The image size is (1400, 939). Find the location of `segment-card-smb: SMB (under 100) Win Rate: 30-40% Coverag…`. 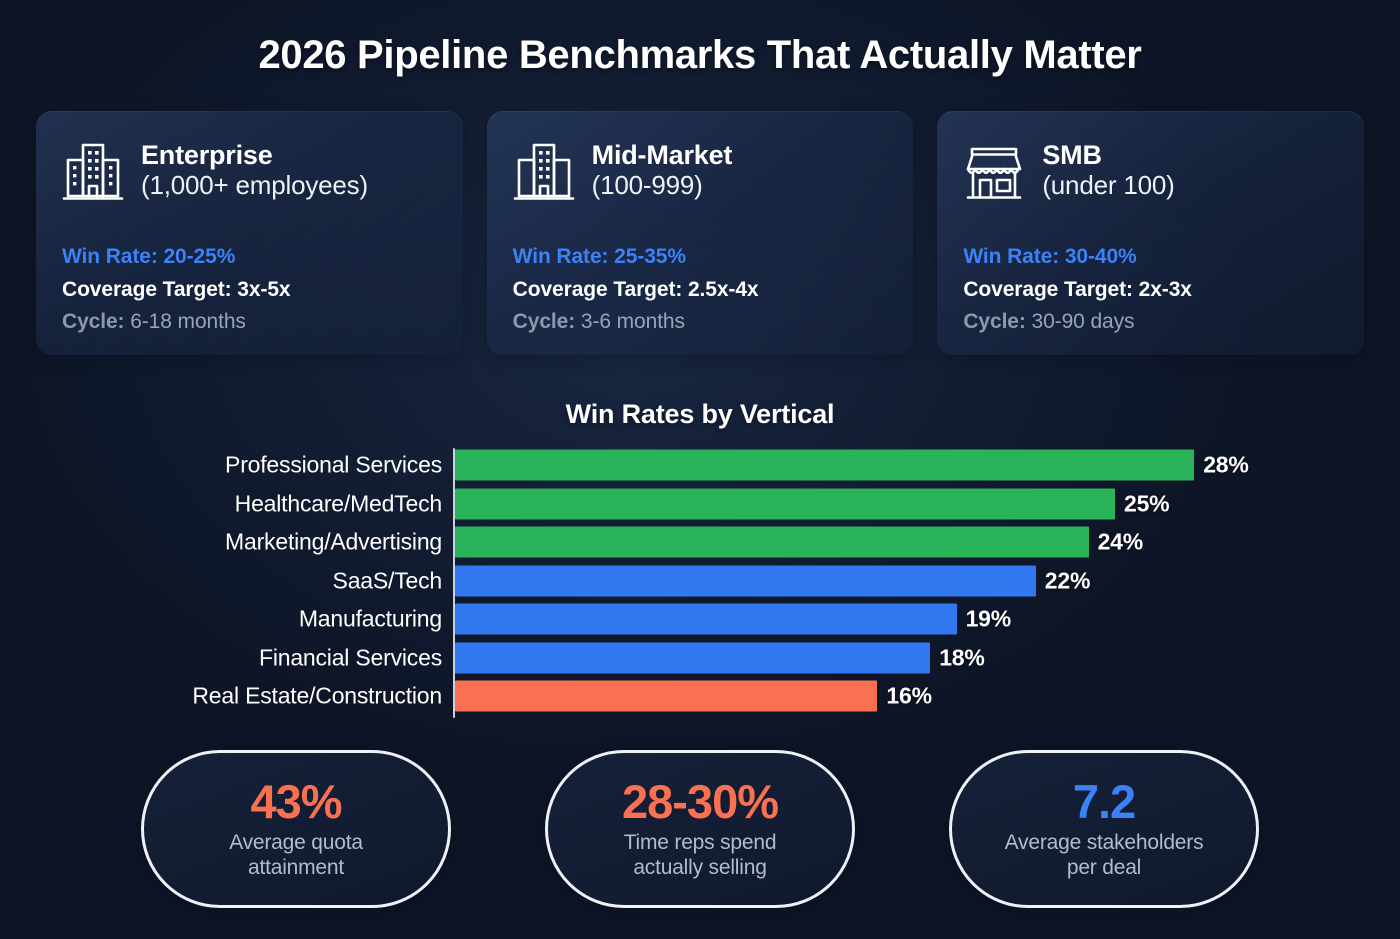

segment-card-smb: SMB (under 100) Win Rate: 30-40% Coverag… is located at coordinates (1151, 233).